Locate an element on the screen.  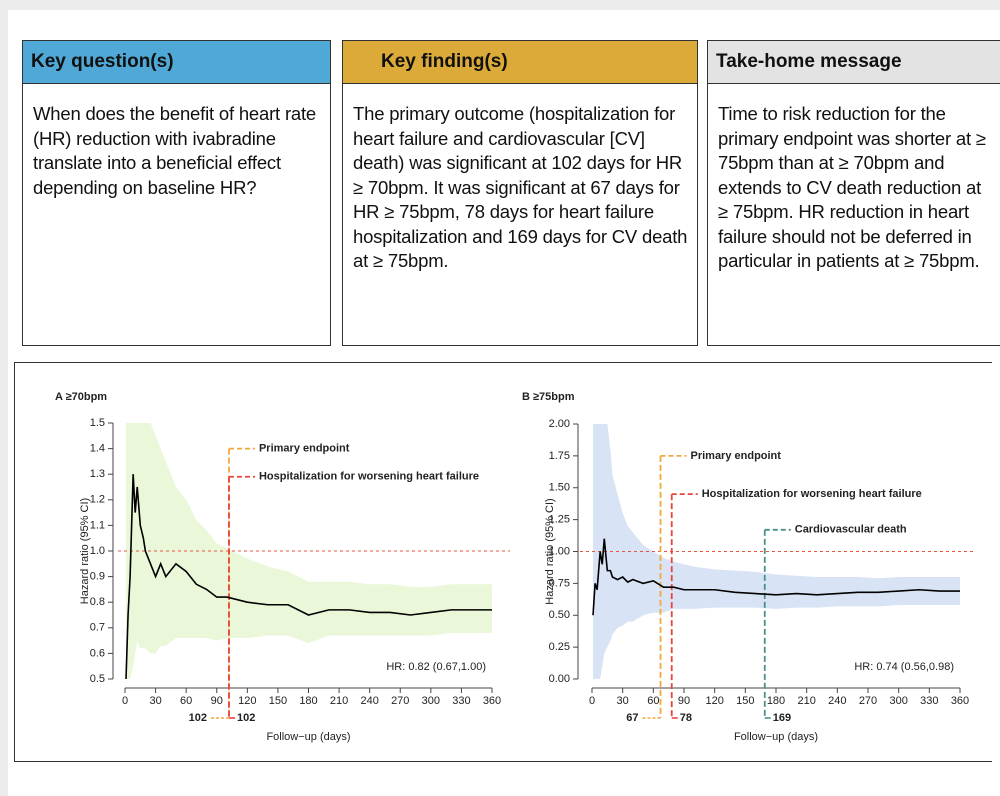
hr-text: HR: 0.82 (0.67,1.00) is located at coordinates (436, 667).